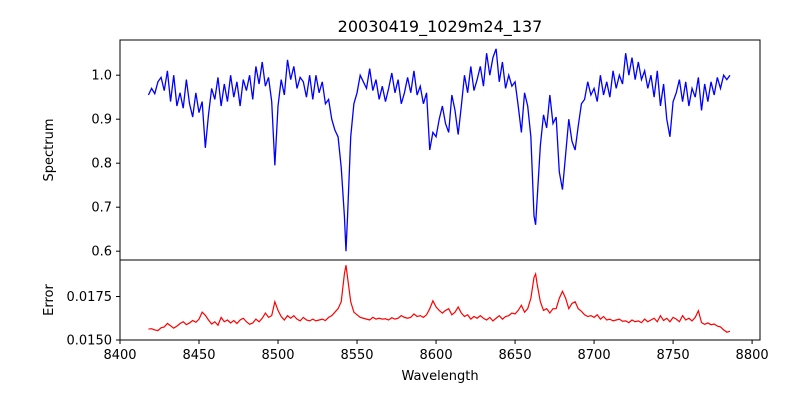 This screenshot has height=400, width=800. Describe the element at coordinates (90, 341) in the screenshot. I see `error-y-tick-label: 0.0150` at that location.